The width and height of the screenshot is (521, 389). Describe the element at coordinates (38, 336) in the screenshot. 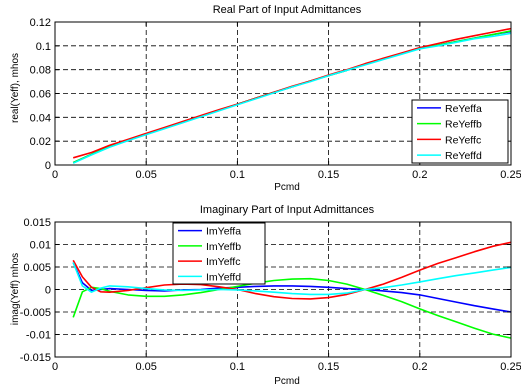

I see `y-tick-label: -0.01` at that location.